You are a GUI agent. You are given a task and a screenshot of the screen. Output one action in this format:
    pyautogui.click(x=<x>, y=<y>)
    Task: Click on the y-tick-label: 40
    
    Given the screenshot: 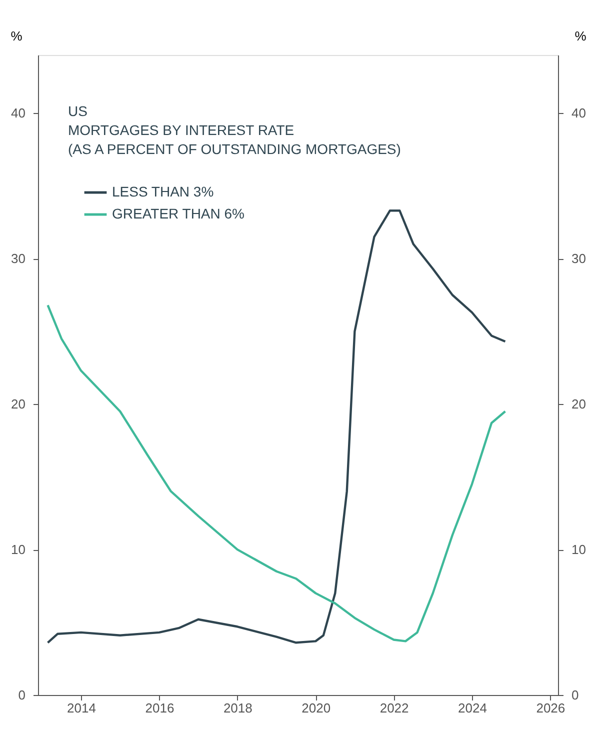 What is the action you would take?
    pyautogui.click(x=18, y=113)
    